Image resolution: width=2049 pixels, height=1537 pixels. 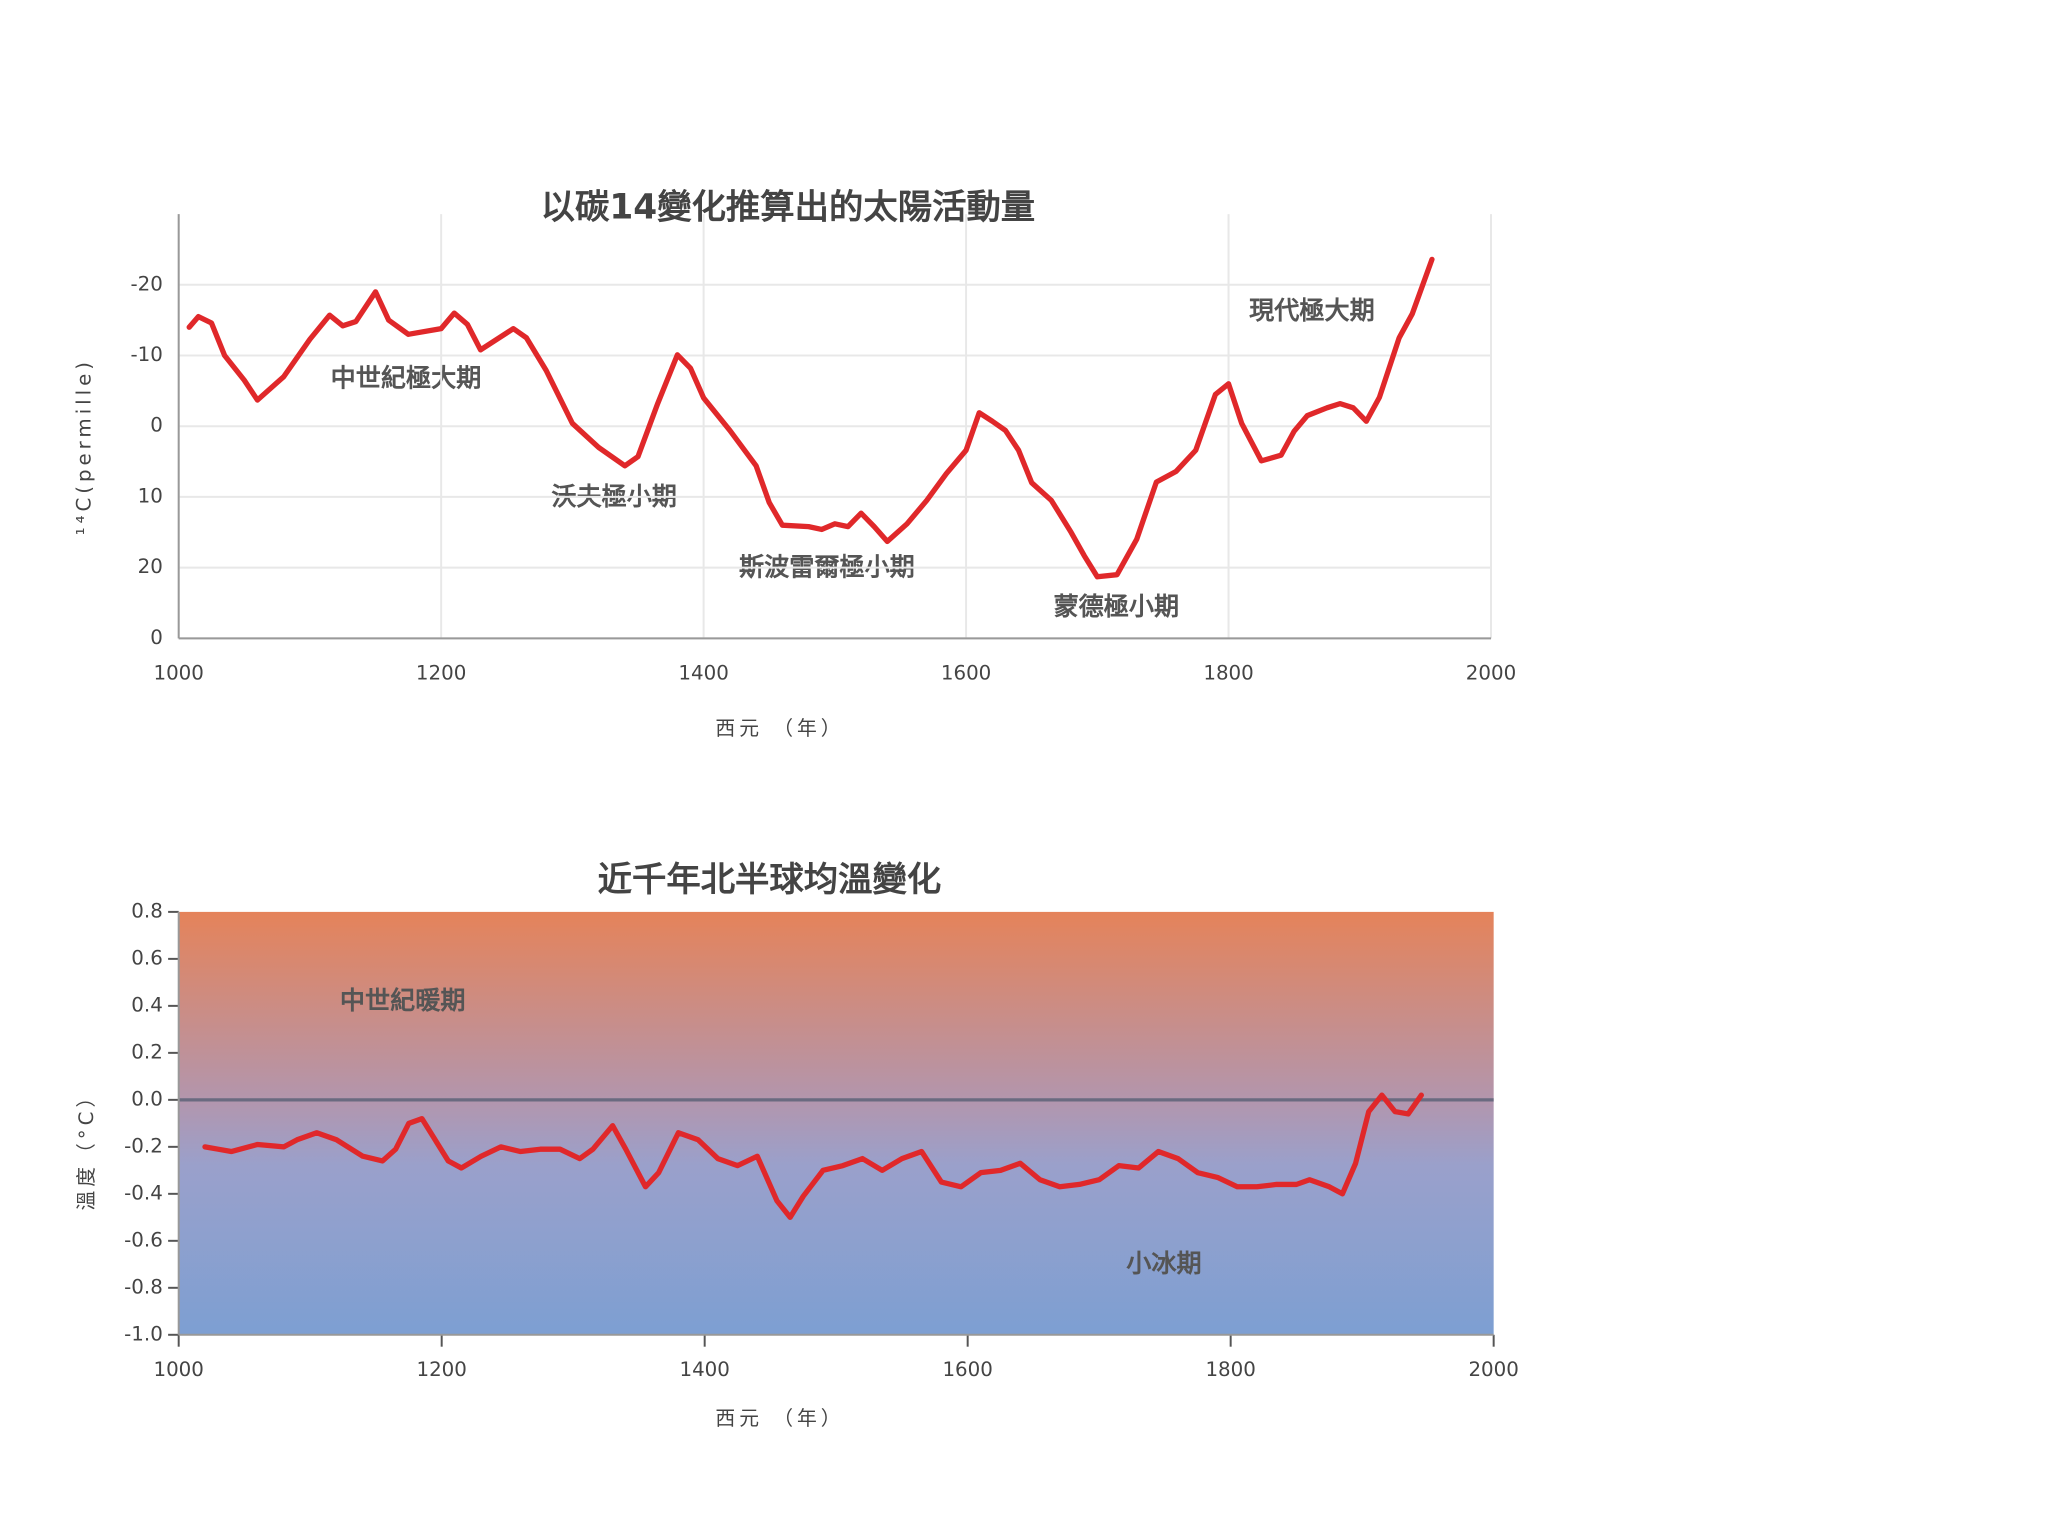 What do you see at coordinates (147, 1051) in the screenshot?
I see `y-tick-label: 0.2` at bounding box center [147, 1051].